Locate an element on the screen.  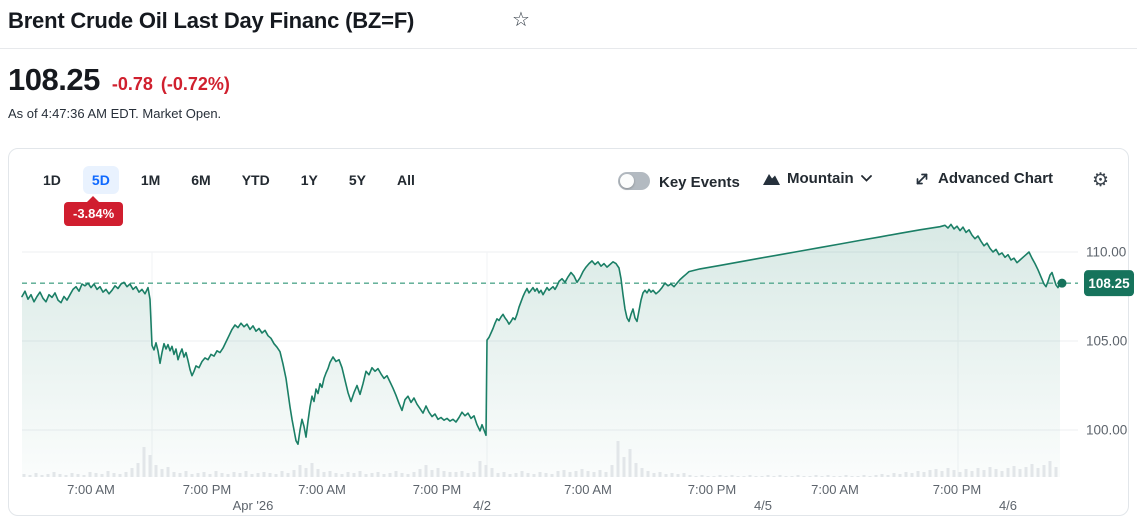
toggle-knob is located at coordinates (627, 181).